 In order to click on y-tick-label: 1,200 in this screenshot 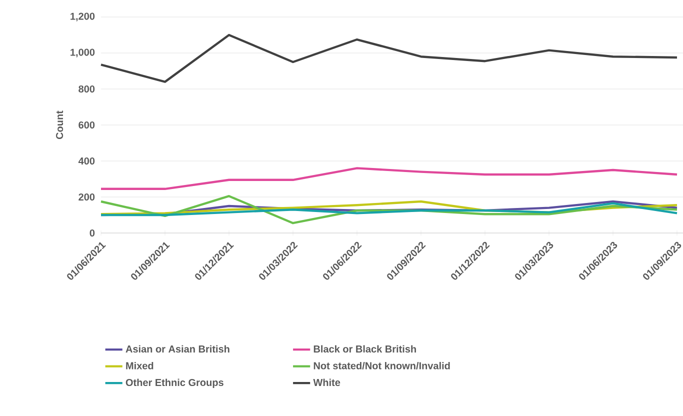, I will do `click(82, 17)`.